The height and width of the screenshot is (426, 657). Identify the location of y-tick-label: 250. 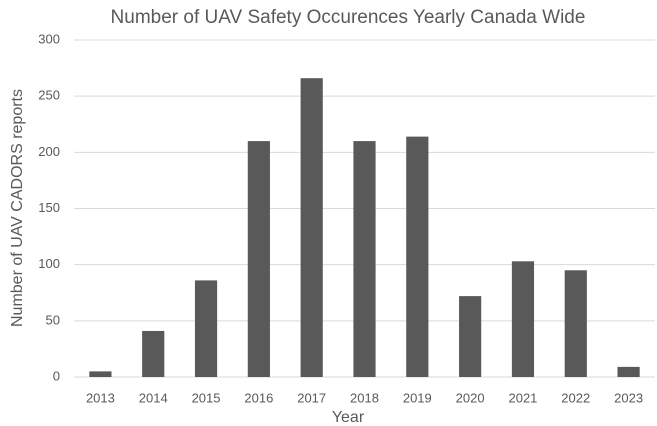
(49, 95).